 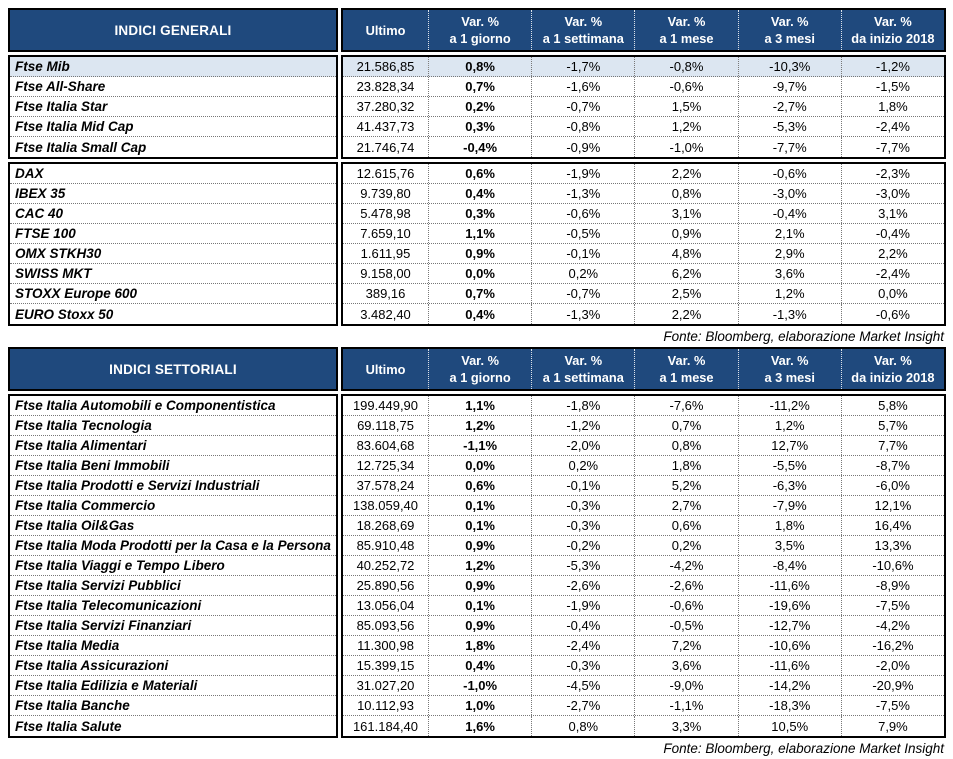 I want to click on index-name: Ftse Italia Commercio, so click(x=85, y=505).